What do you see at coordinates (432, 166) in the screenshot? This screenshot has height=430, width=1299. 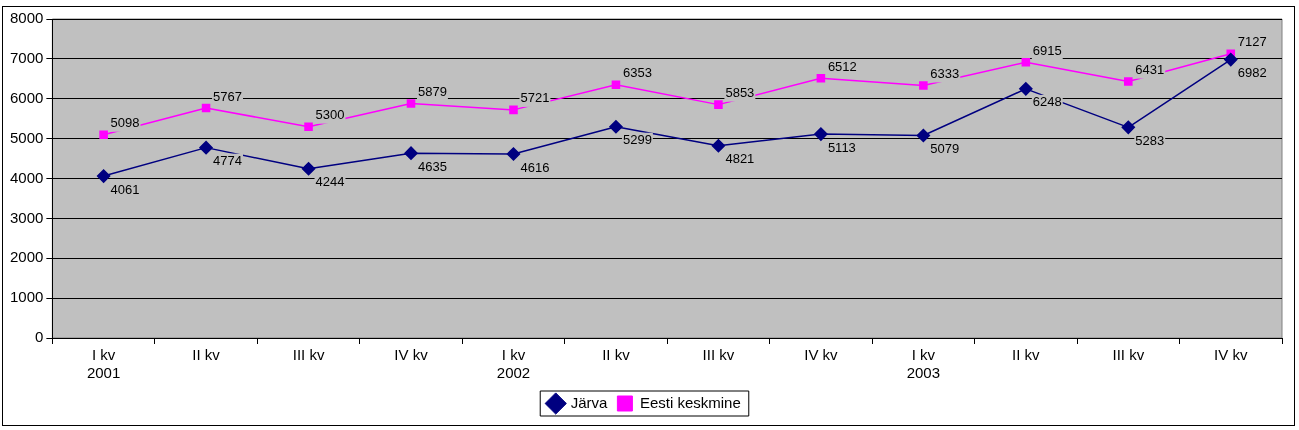 I see `data-label: 4635` at bounding box center [432, 166].